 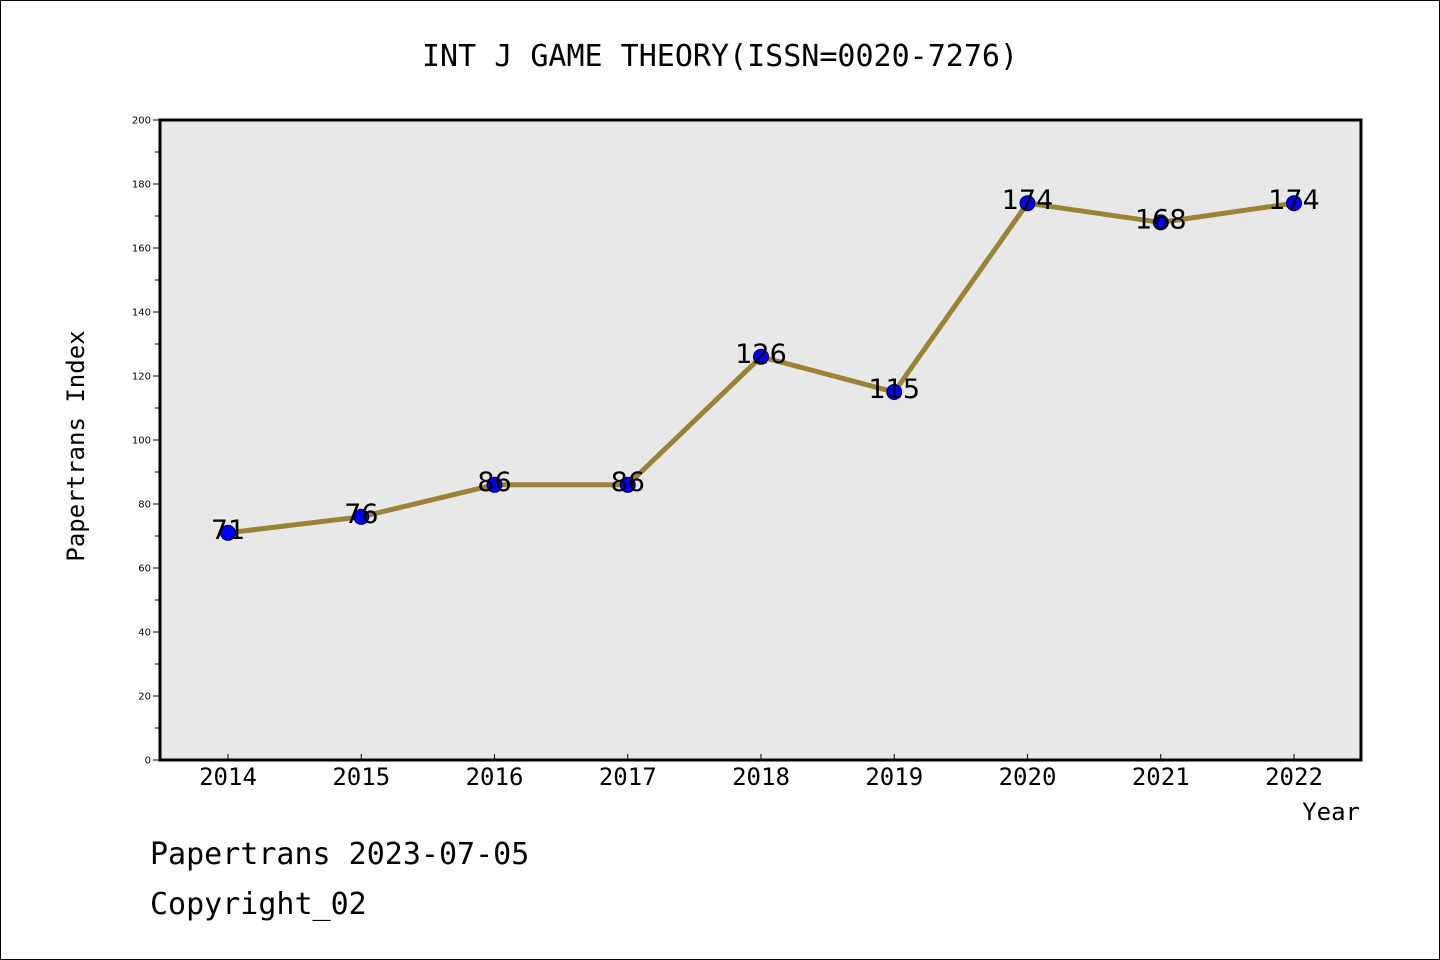 I want to click on x-axis: 2014 2015 2016 2017 2018 2019 2020 2021 2022, so click(x=761, y=772).